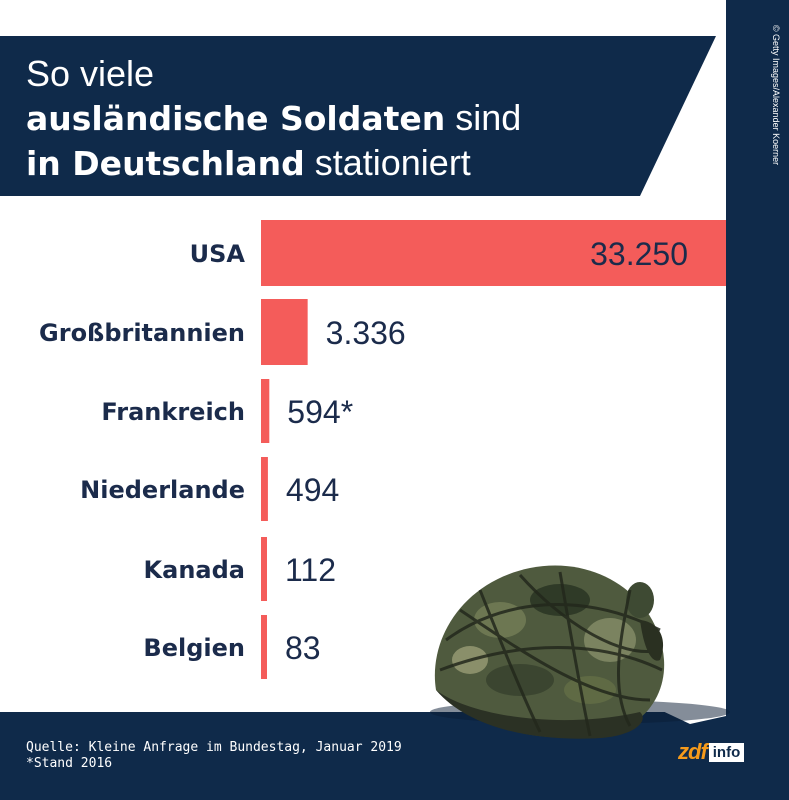 This screenshot has width=789, height=800. Describe the element at coordinates (218, 254) in the screenshot. I see `category-label-0: USA` at that location.